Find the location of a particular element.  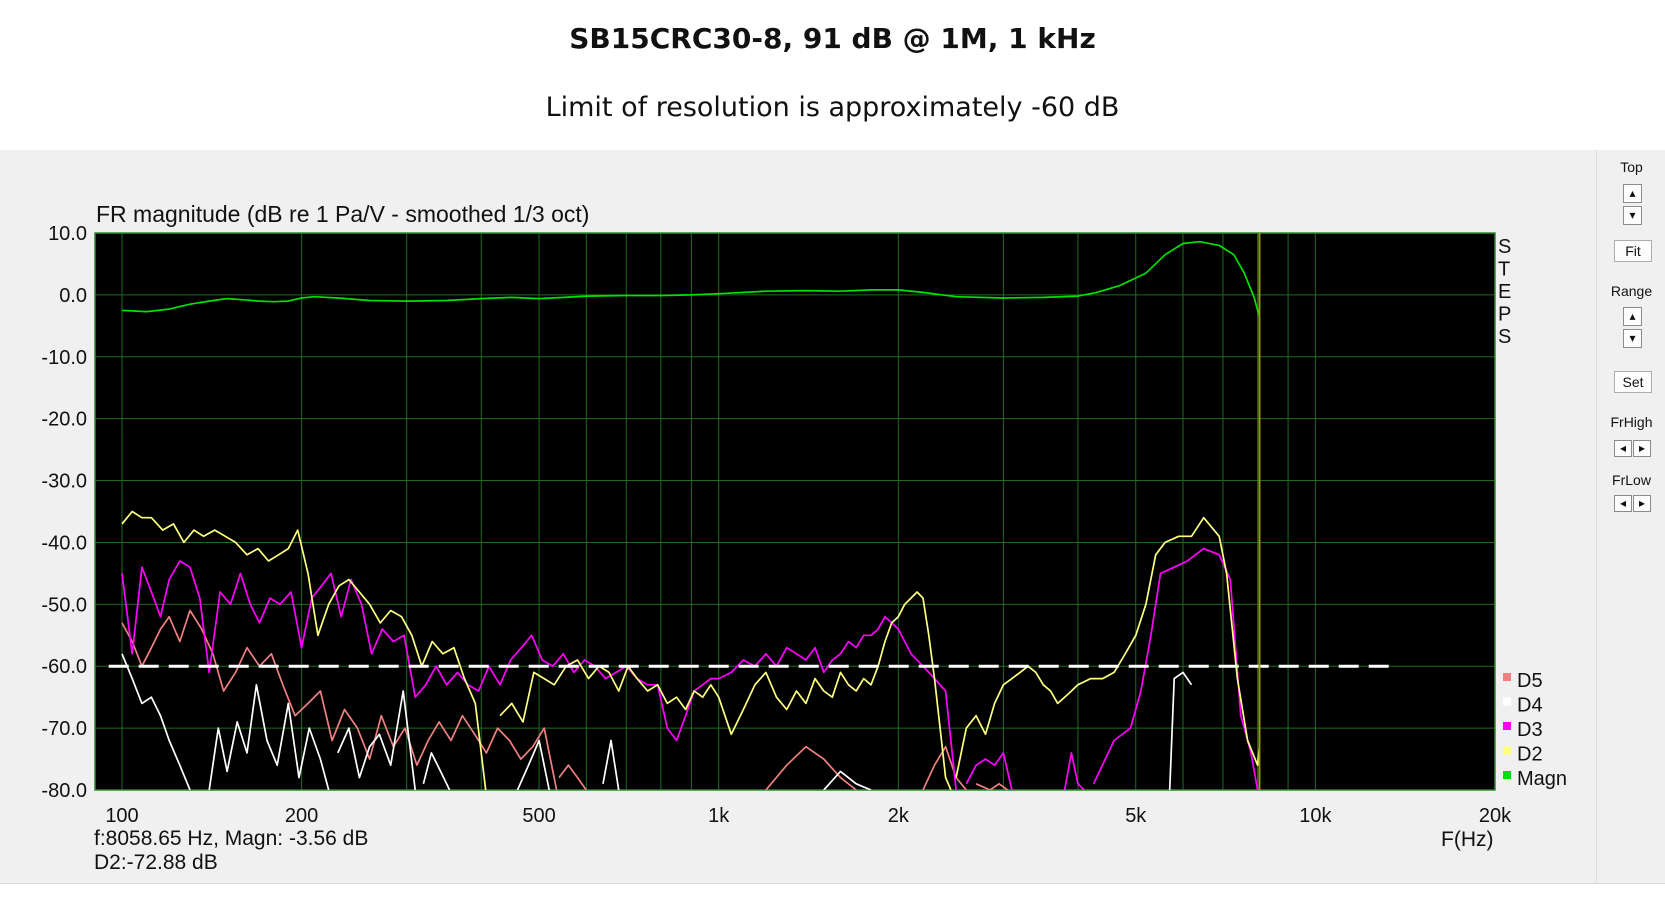

legend-label-d3: D3 is located at coordinates (1530, 730).